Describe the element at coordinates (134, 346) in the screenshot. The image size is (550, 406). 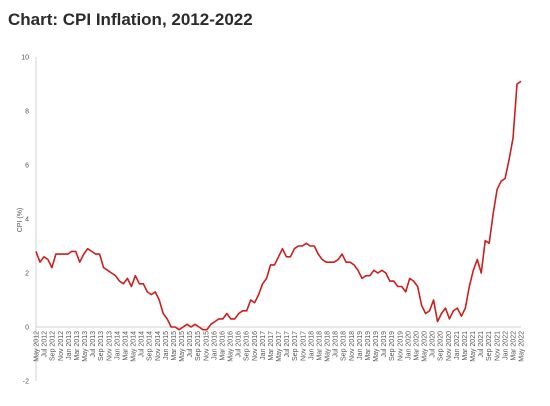
I see `x-tick-label: May 2014` at that location.